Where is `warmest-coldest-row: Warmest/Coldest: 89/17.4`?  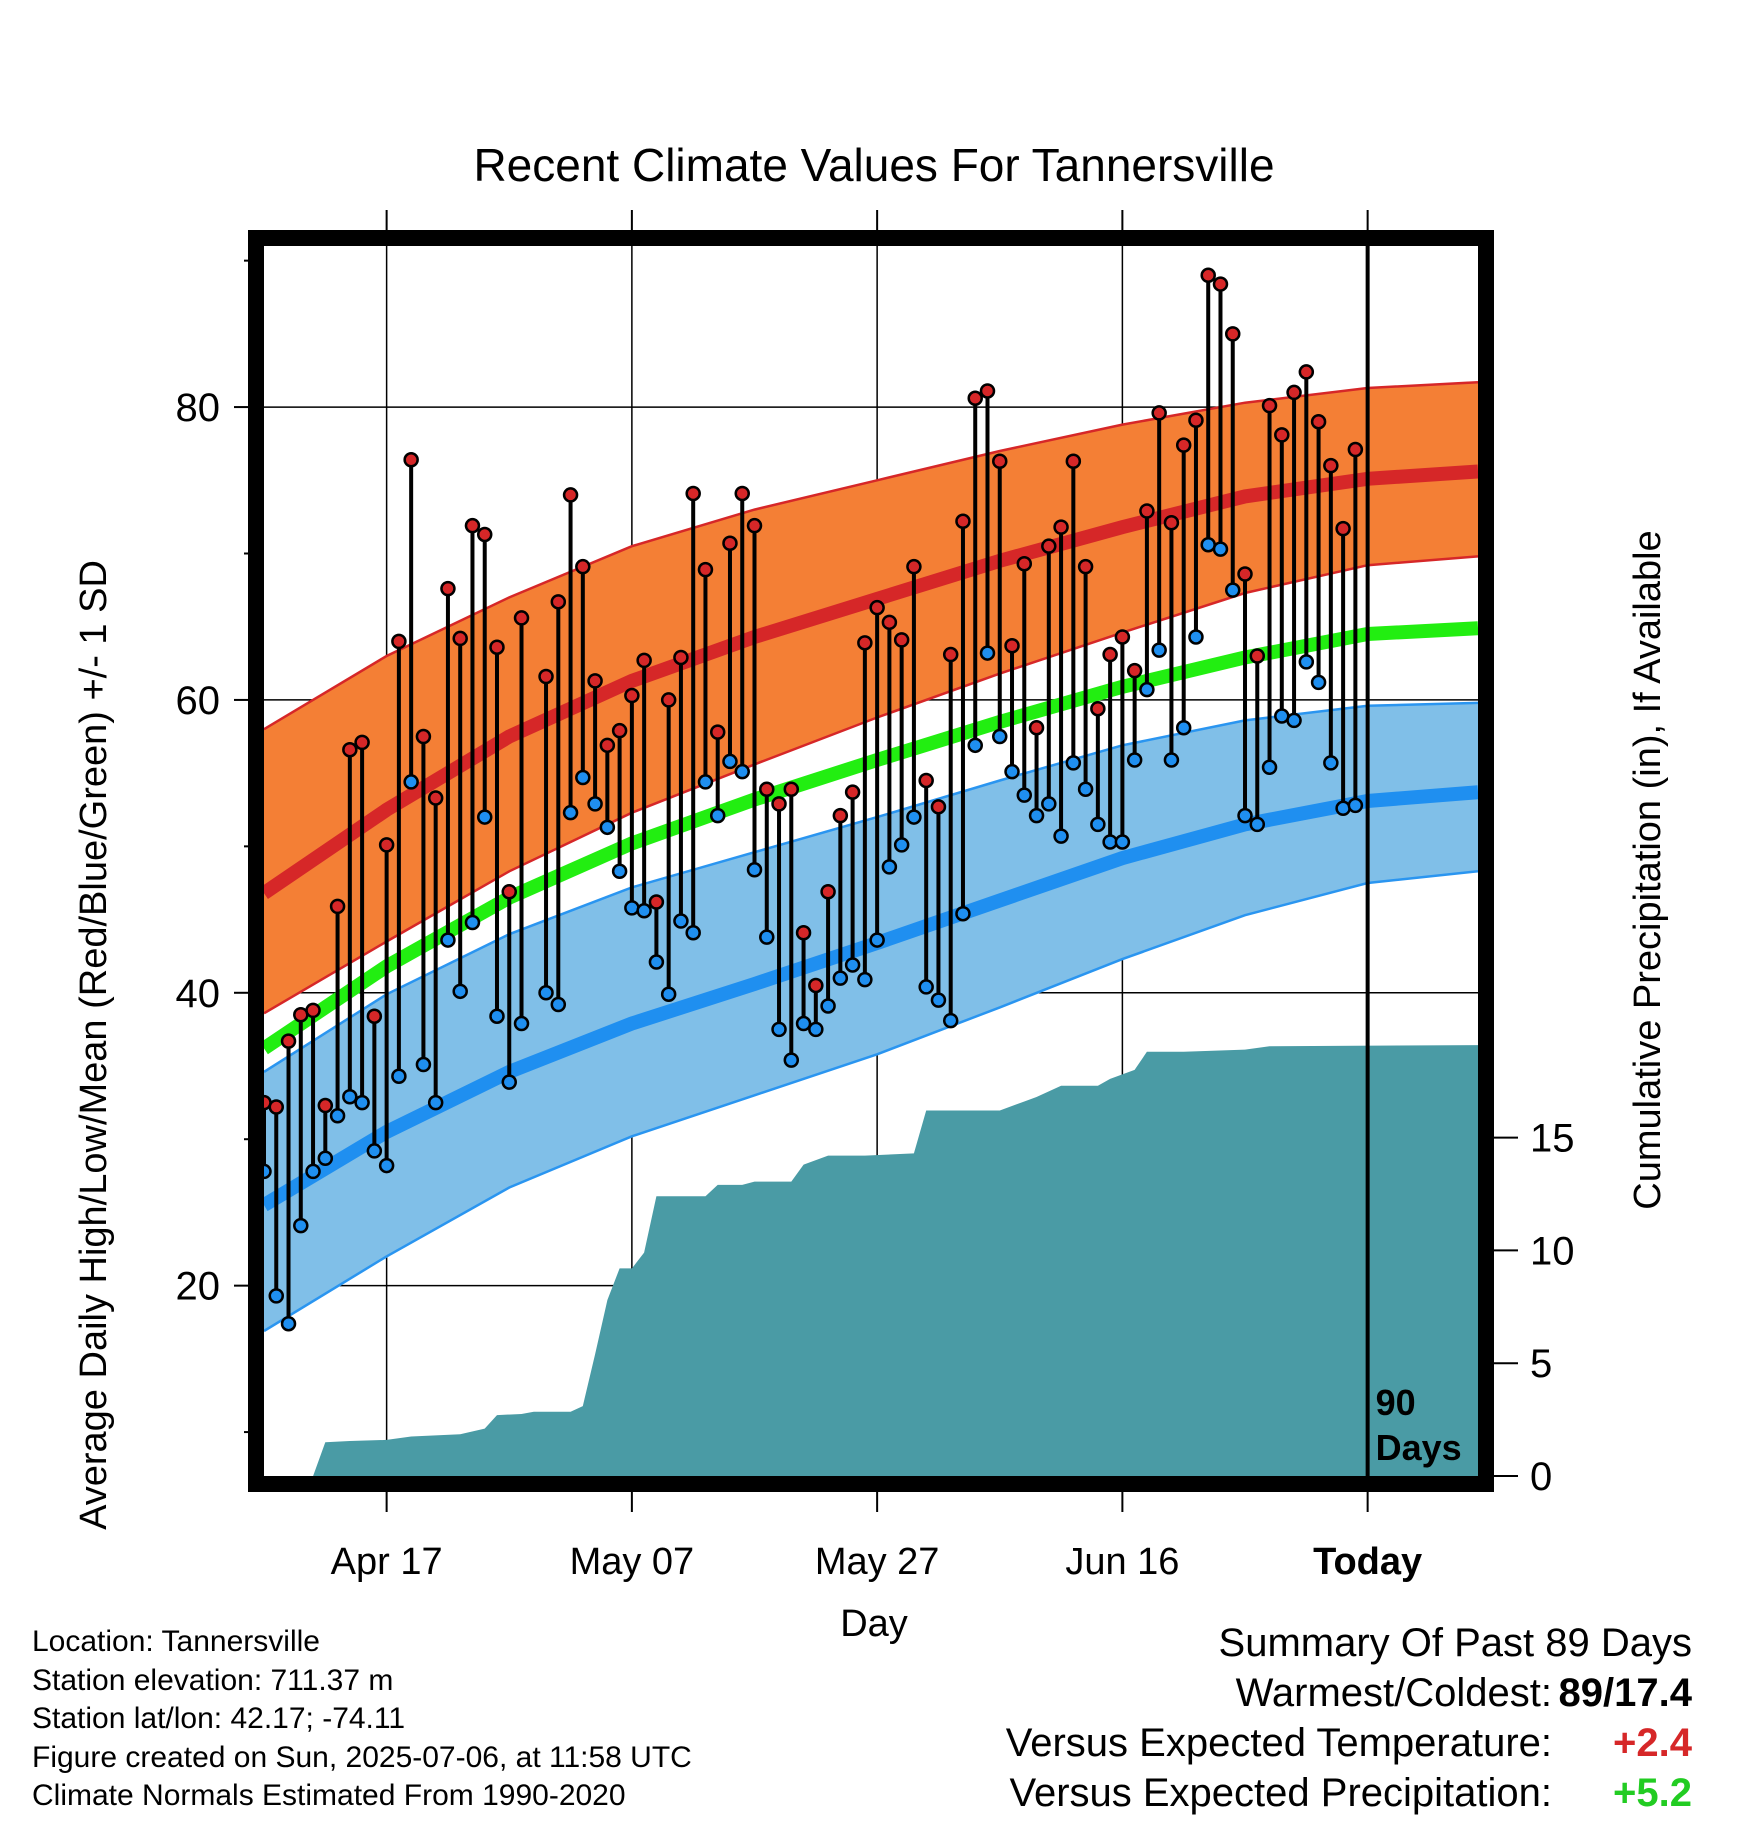
warmest-coldest-row: Warmest/Coldest: 89/17.4 is located at coordinates (1349, 1693).